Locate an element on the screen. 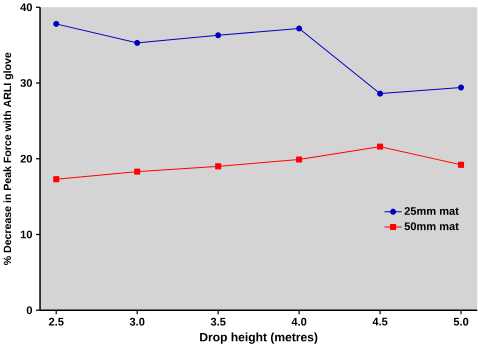 This screenshot has height=347, width=478. x-tick-label: 3.0 is located at coordinates (137, 322).